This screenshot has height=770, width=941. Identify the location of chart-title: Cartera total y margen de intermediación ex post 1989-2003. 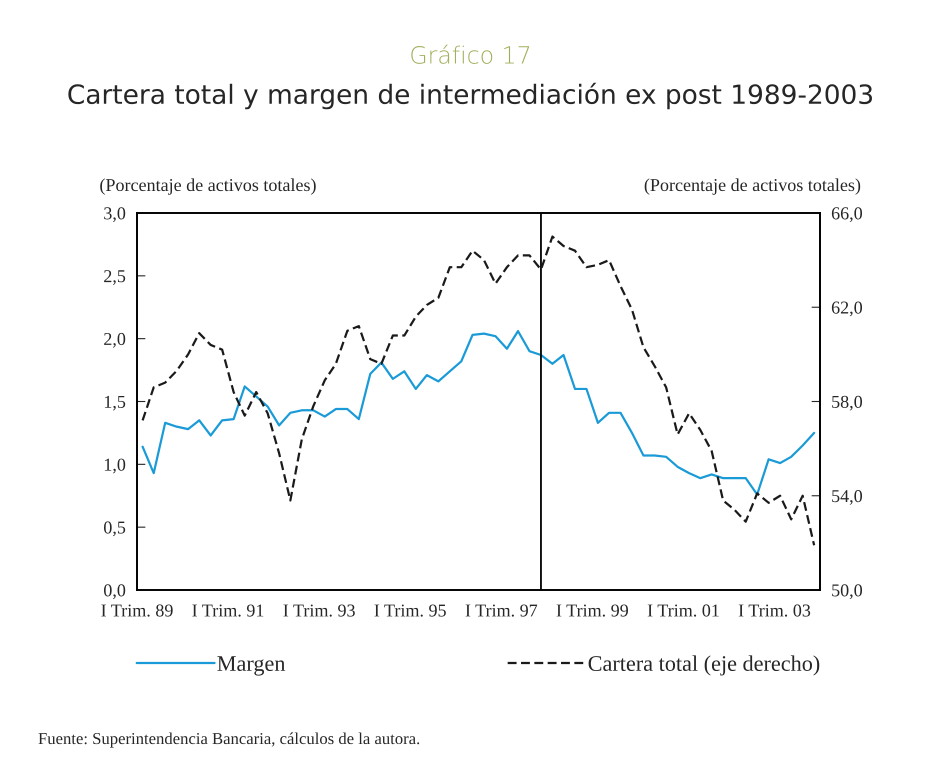
(470, 96).